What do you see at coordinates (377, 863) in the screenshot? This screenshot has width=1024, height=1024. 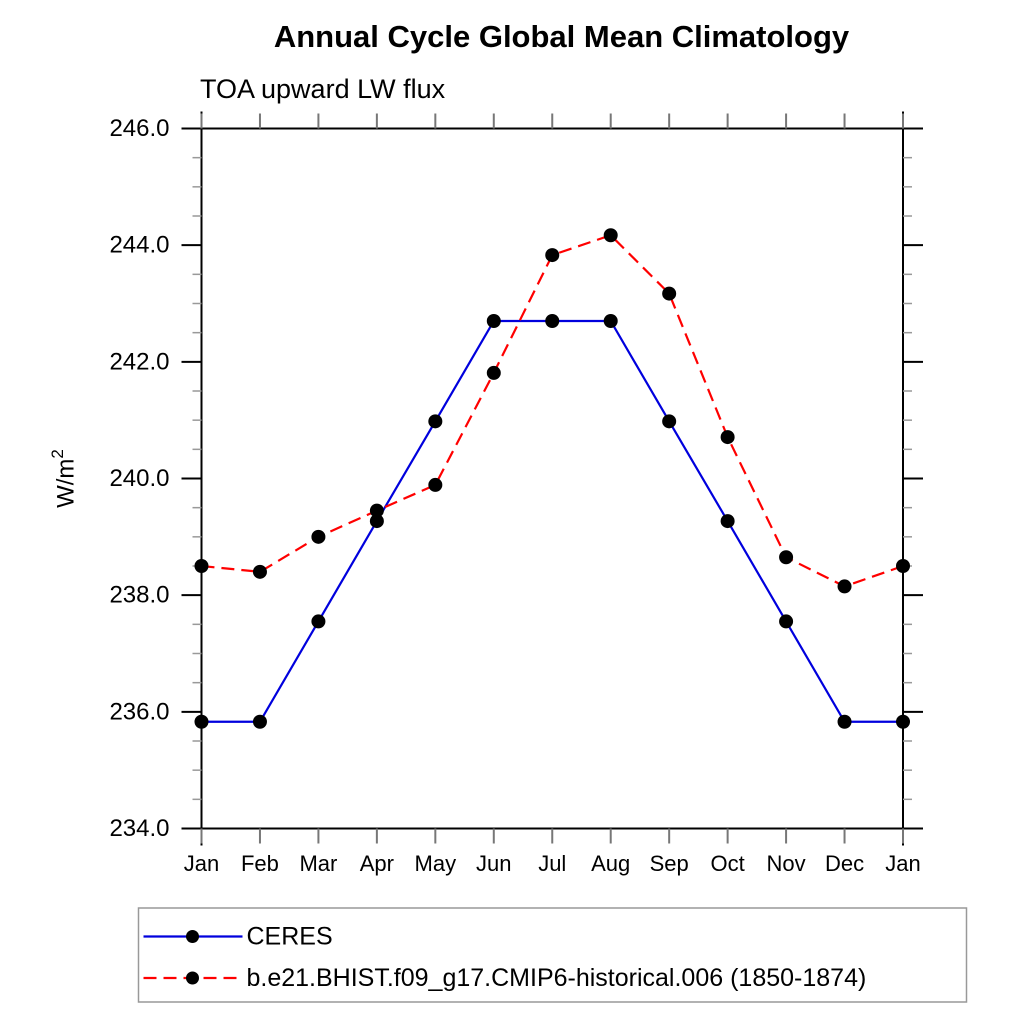 I see `x-tick-label: Apr` at bounding box center [377, 863].